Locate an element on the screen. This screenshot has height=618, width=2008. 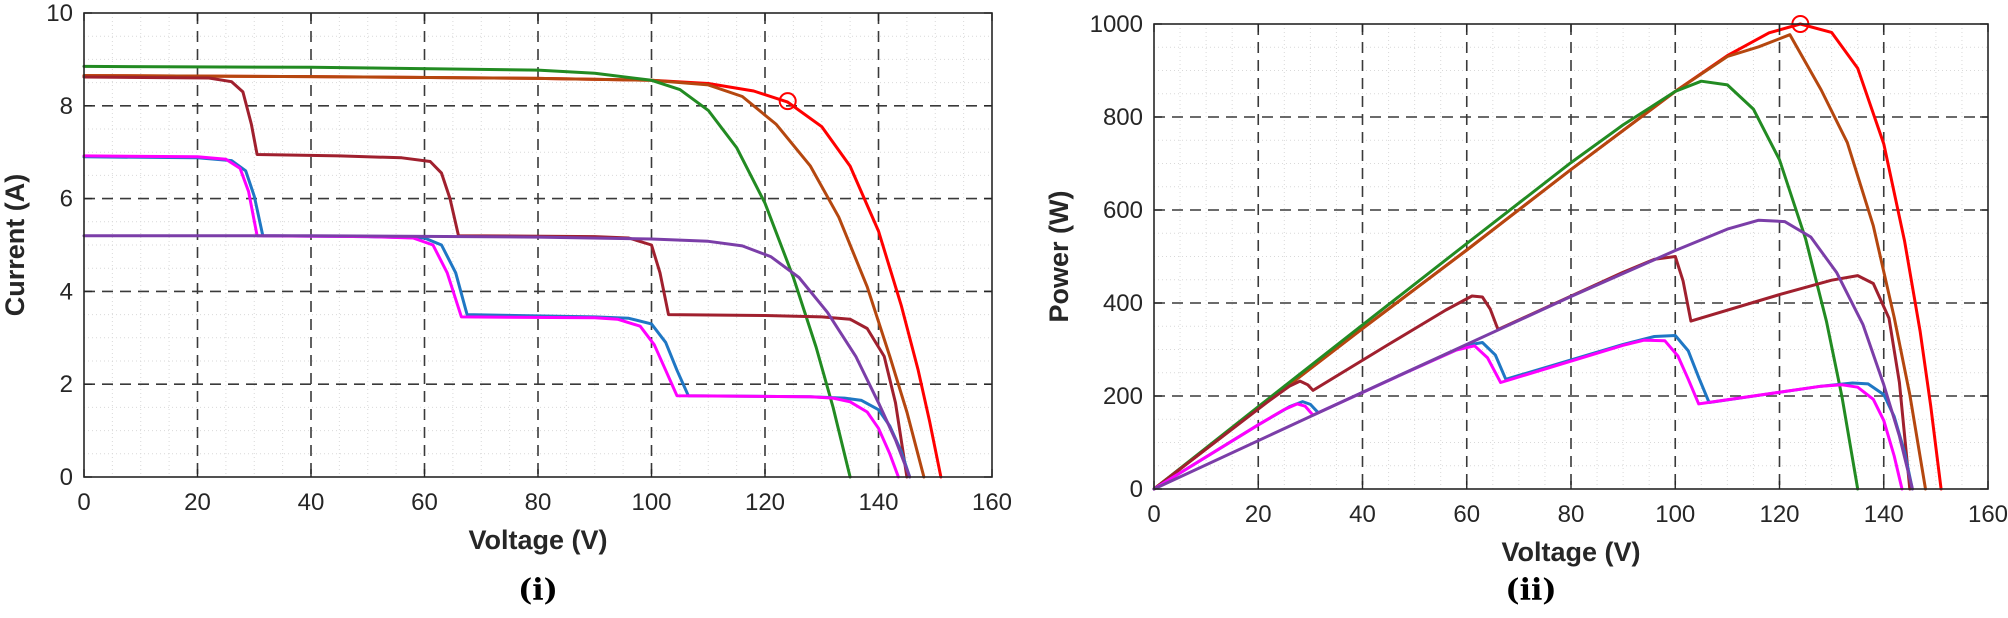
y-tick-label: 10 is located at coordinates (59, 13).